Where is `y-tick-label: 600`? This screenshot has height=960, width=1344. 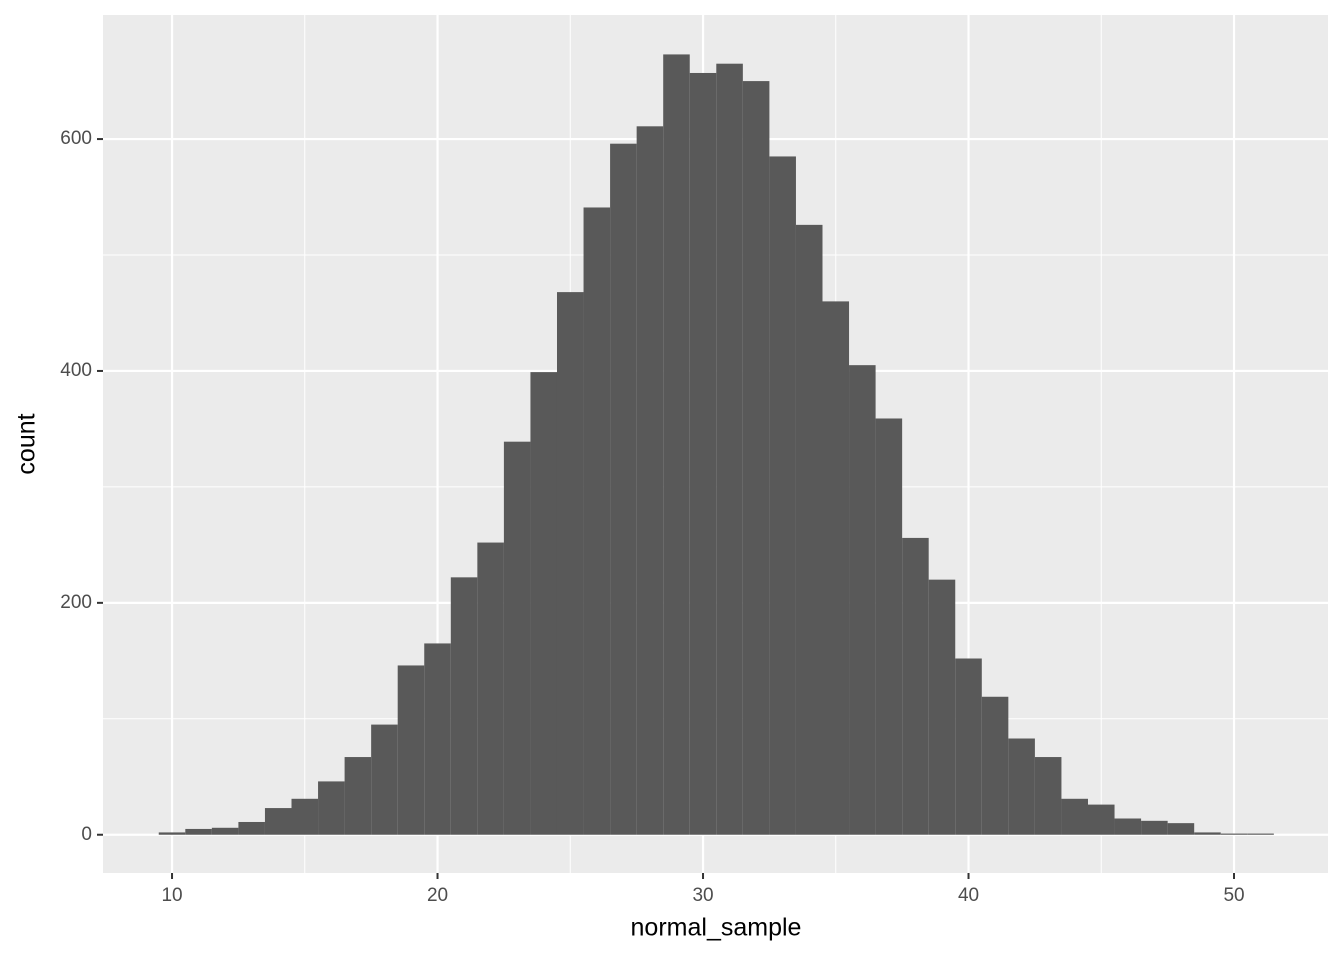 y-tick-label: 600 is located at coordinates (76, 138).